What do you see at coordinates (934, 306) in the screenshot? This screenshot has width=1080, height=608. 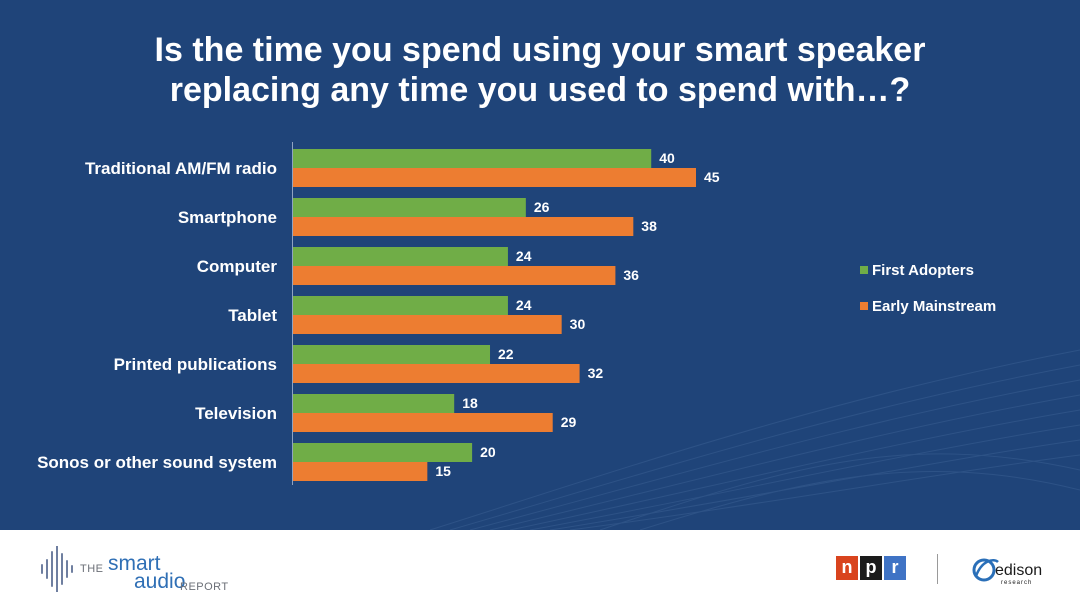 I see `legend-label-early-mainstream: Early Mainstream` at bounding box center [934, 306].